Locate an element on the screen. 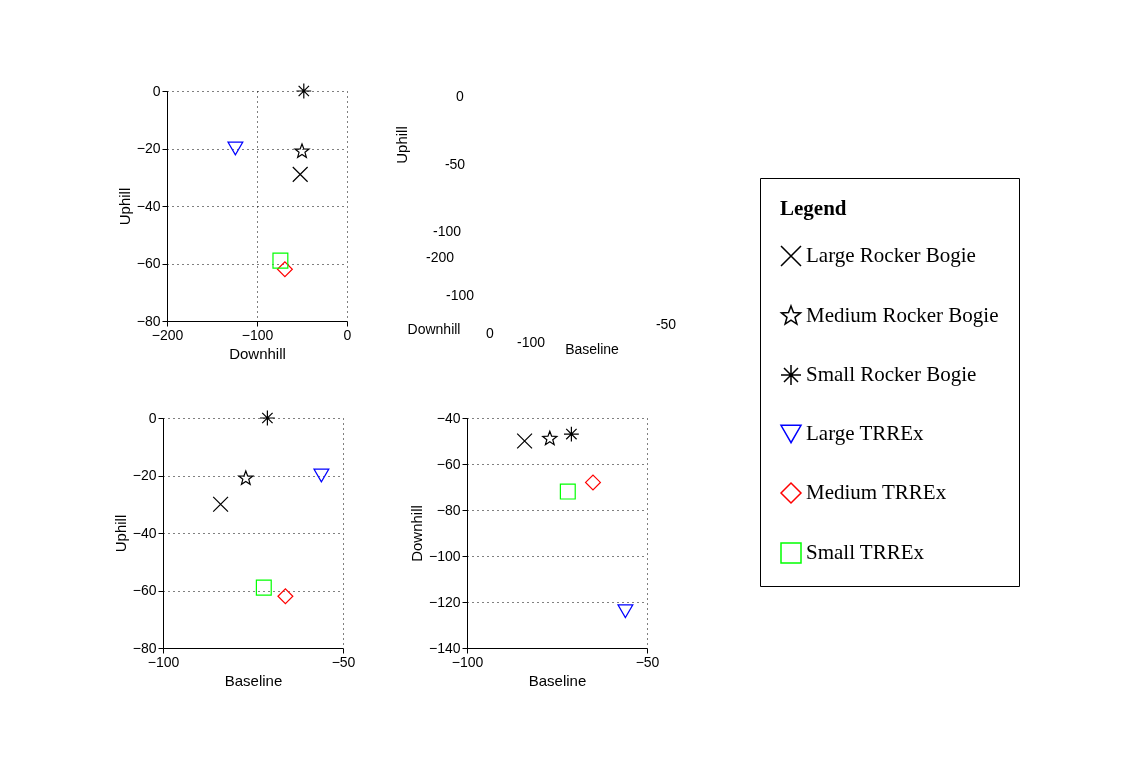 Image resolution: width=1137 pixels, height=759 pixels. legend-label: Small TRREx is located at coordinates (865, 552).